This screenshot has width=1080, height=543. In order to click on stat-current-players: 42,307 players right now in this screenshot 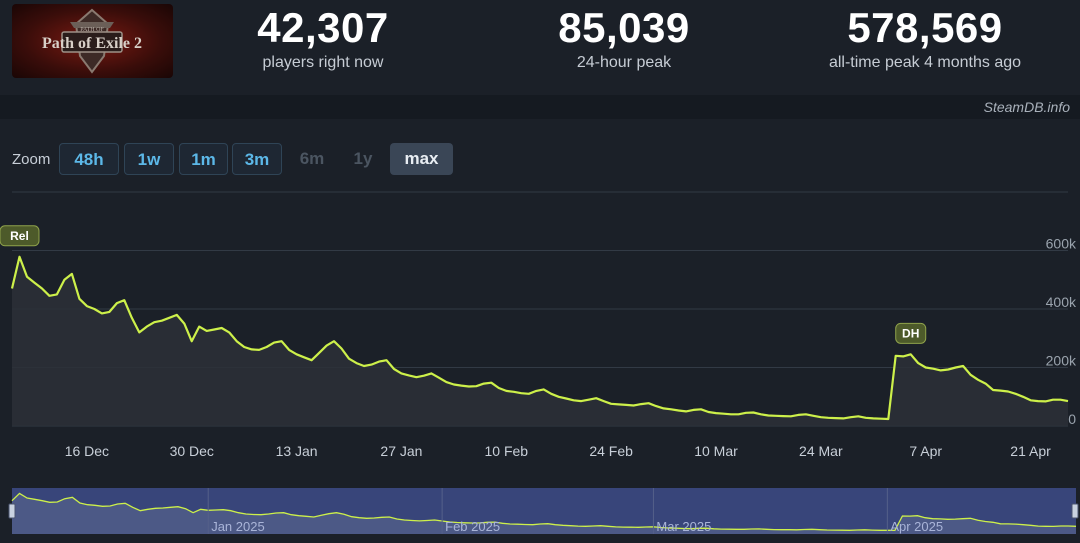, I will do `click(323, 38)`.